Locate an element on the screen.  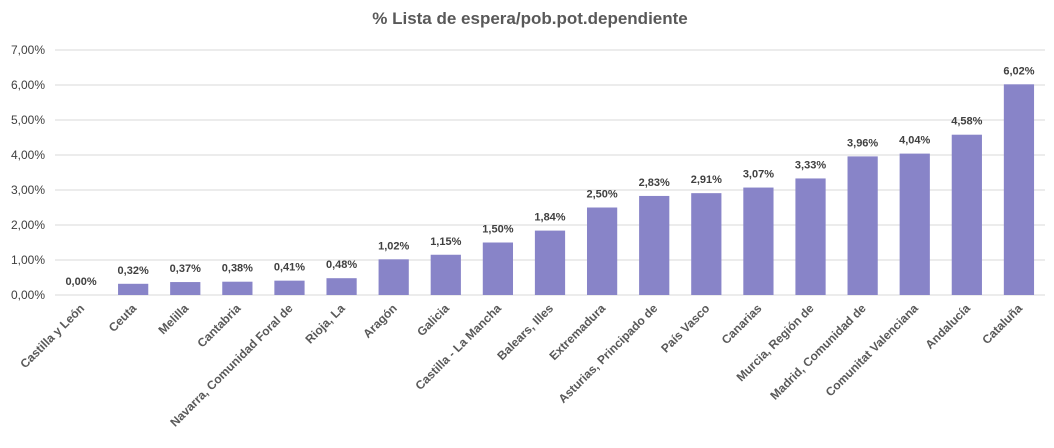
x-tick-label: Aragón is located at coordinates (380, 321).